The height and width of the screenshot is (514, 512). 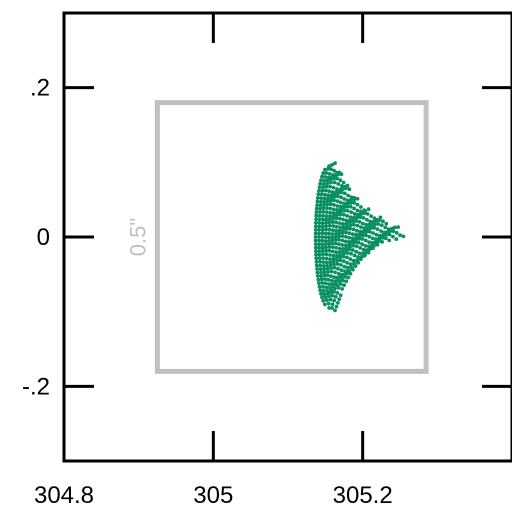 What do you see at coordinates (213, 495) in the screenshot?
I see `x-tick-label: 305` at bounding box center [213, 495].